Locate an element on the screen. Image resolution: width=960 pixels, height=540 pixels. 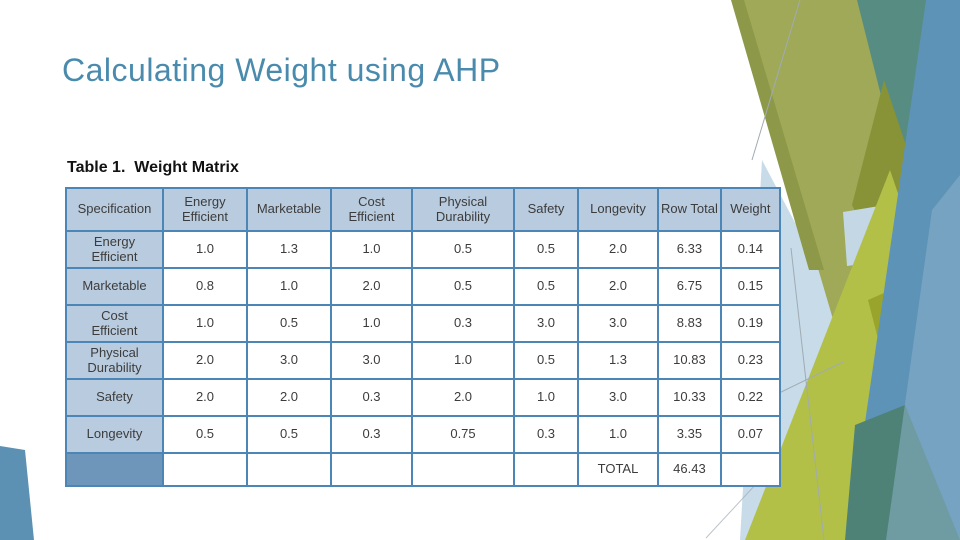
column-header-cost-efficient: Cost Efficient is located at coordinates (371, 209).